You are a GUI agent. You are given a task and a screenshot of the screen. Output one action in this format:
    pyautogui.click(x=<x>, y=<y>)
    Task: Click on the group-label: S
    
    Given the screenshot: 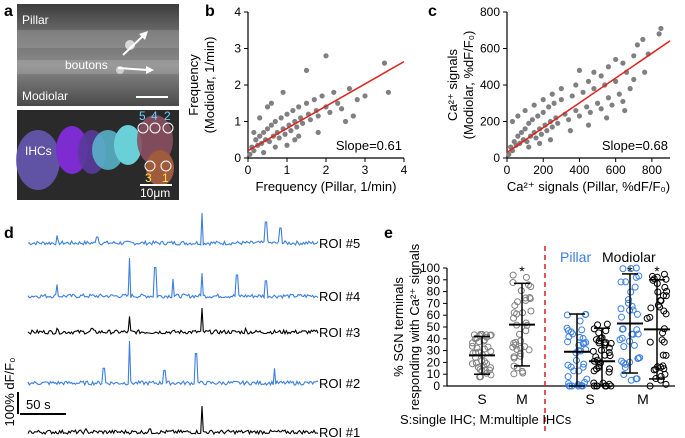 What is the action you would take?
    pyautogui.click(x=589, y=399)
    